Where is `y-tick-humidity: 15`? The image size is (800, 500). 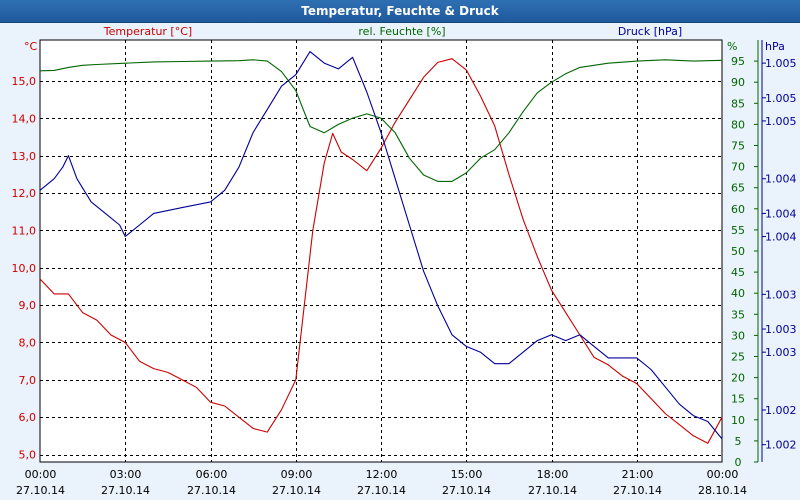
y-tick-humidity: 15 is located at coordinates (738, 399).